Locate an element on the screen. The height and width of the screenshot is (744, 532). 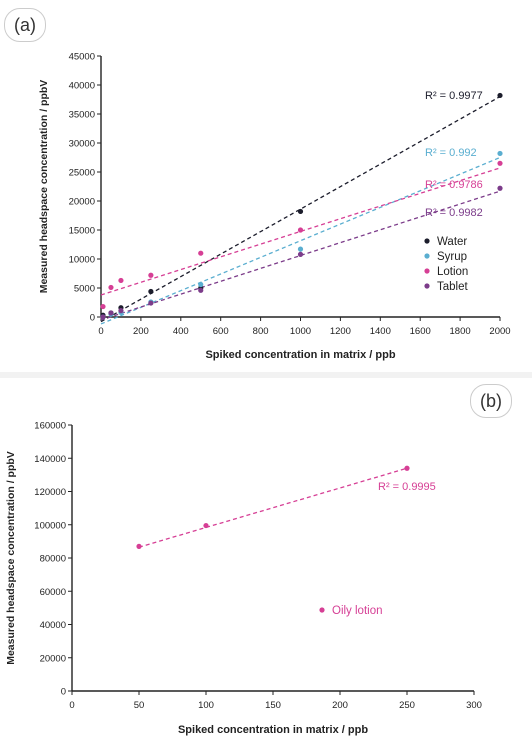
legend-label-oily-lotion: Oily lotion is located at coordinates (357, 611).